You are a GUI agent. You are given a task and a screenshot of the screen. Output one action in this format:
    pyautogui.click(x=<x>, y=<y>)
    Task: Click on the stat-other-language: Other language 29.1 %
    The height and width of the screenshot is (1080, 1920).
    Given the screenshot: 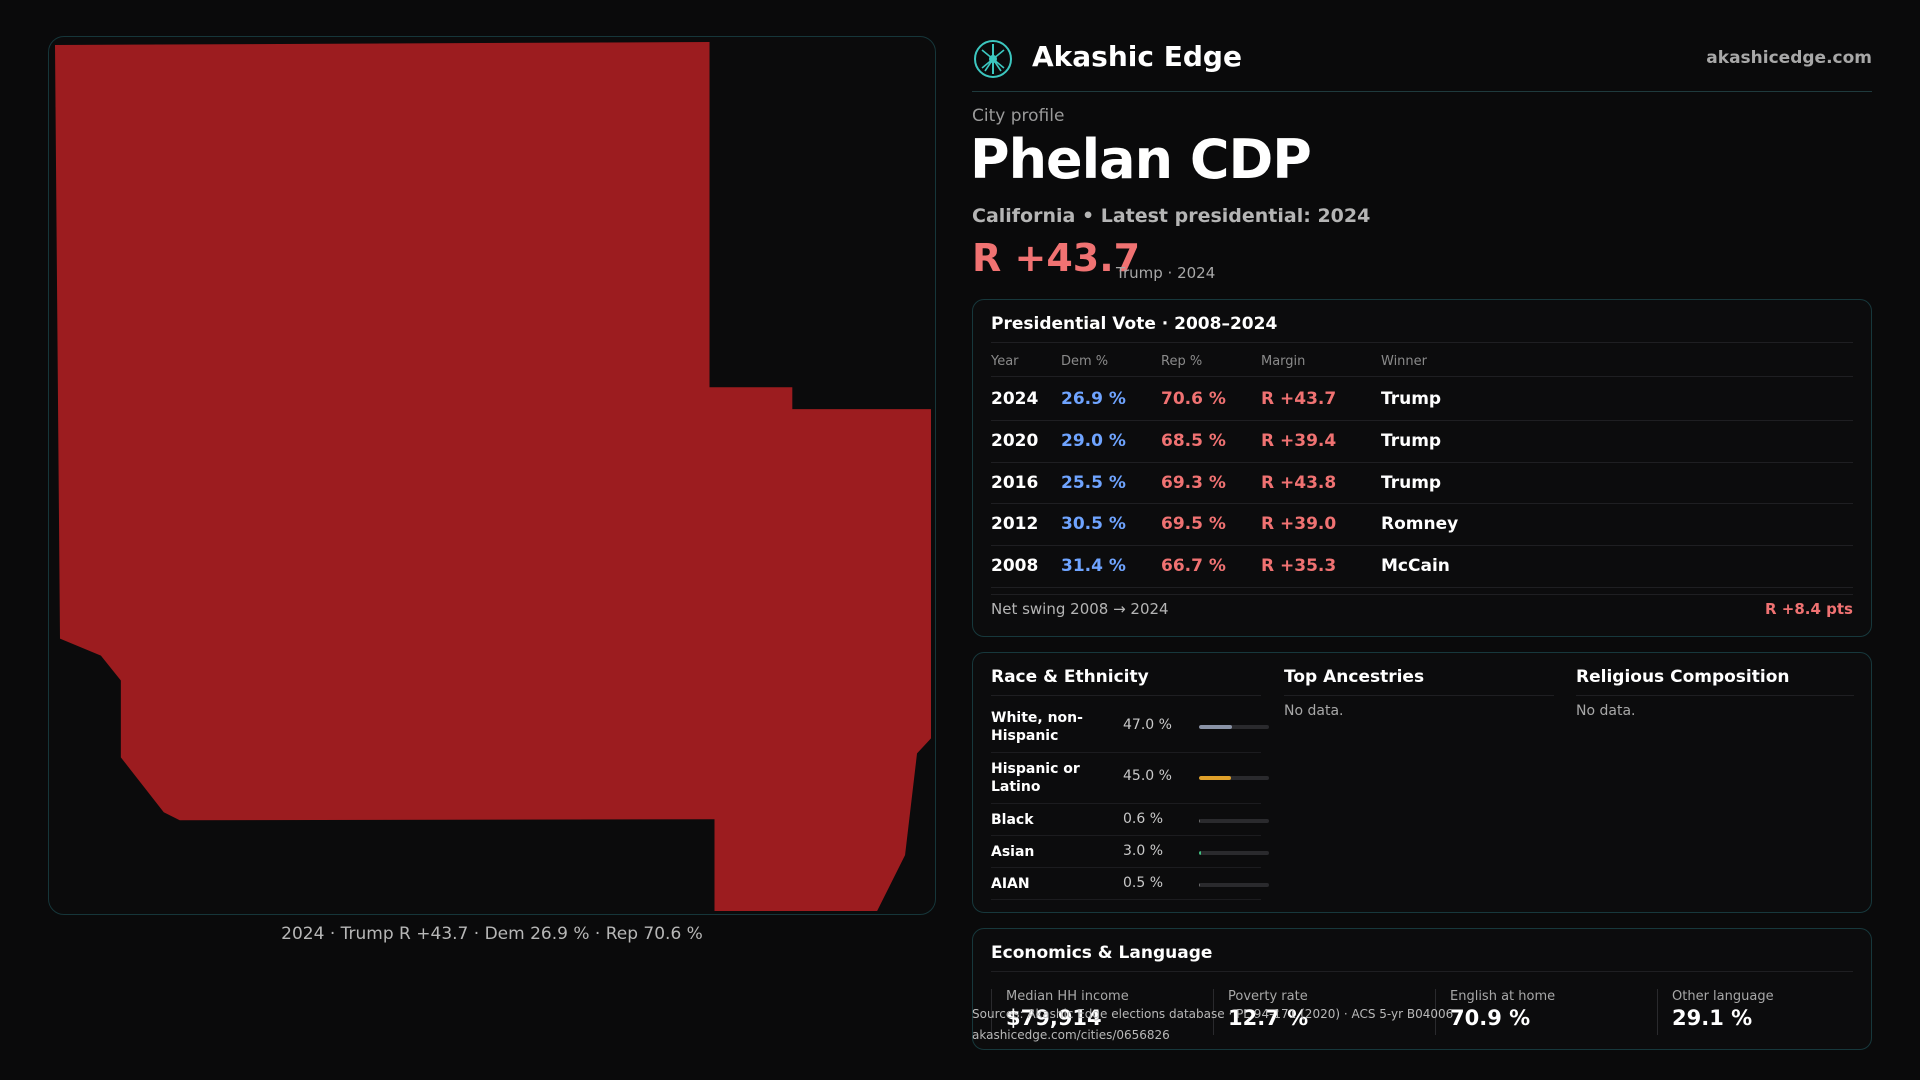 What is the action you would take?
    pyautogui.click(x=1715, y=1012)
    